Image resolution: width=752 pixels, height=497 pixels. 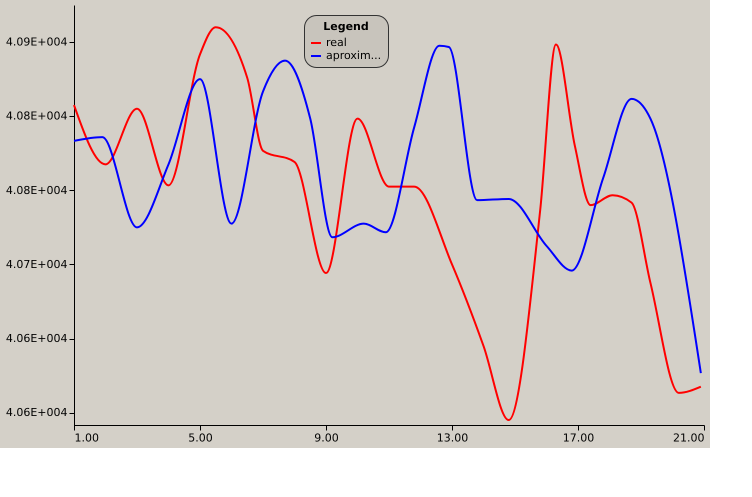 What do you see at coordinates (37, 264) in the screenshot?
I see `y-tick-label: 4.07E+004` at bounding box center [37, 264].